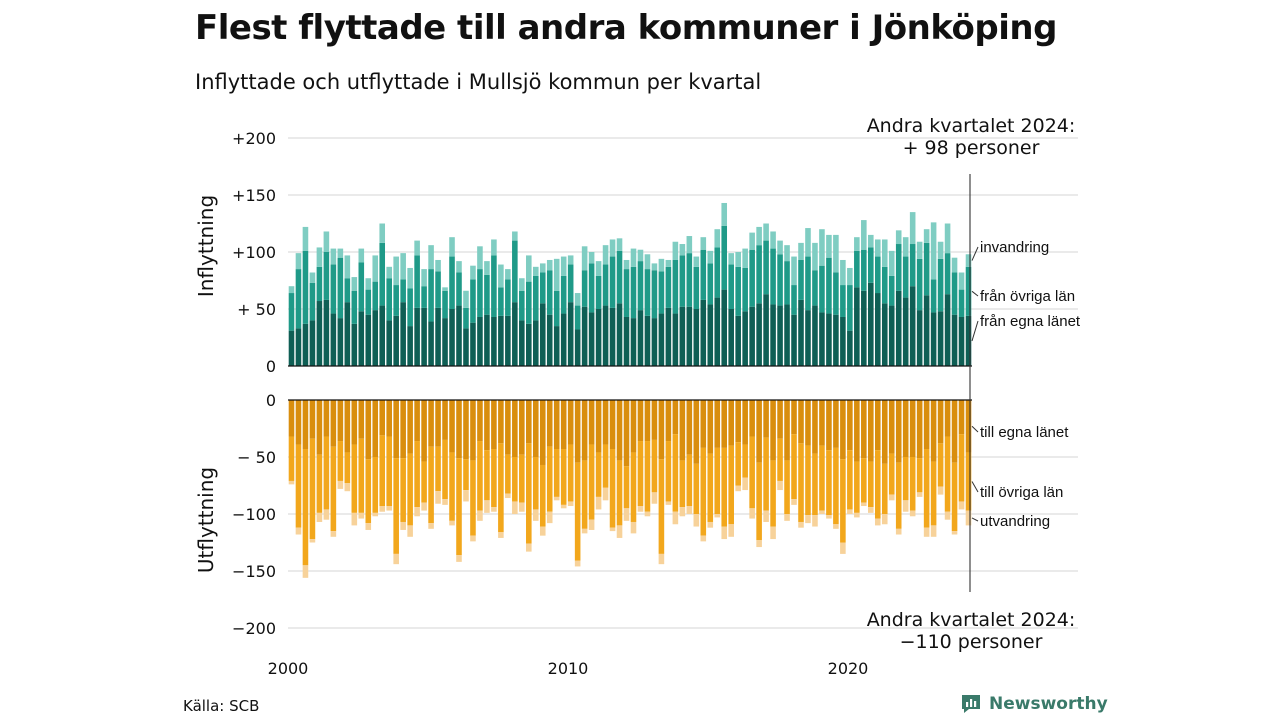 This screenshot has height=720, width=1280. Describe the element at coordinates (1014, 247) in the screenshot. I see `series-label: invandring` at that location.